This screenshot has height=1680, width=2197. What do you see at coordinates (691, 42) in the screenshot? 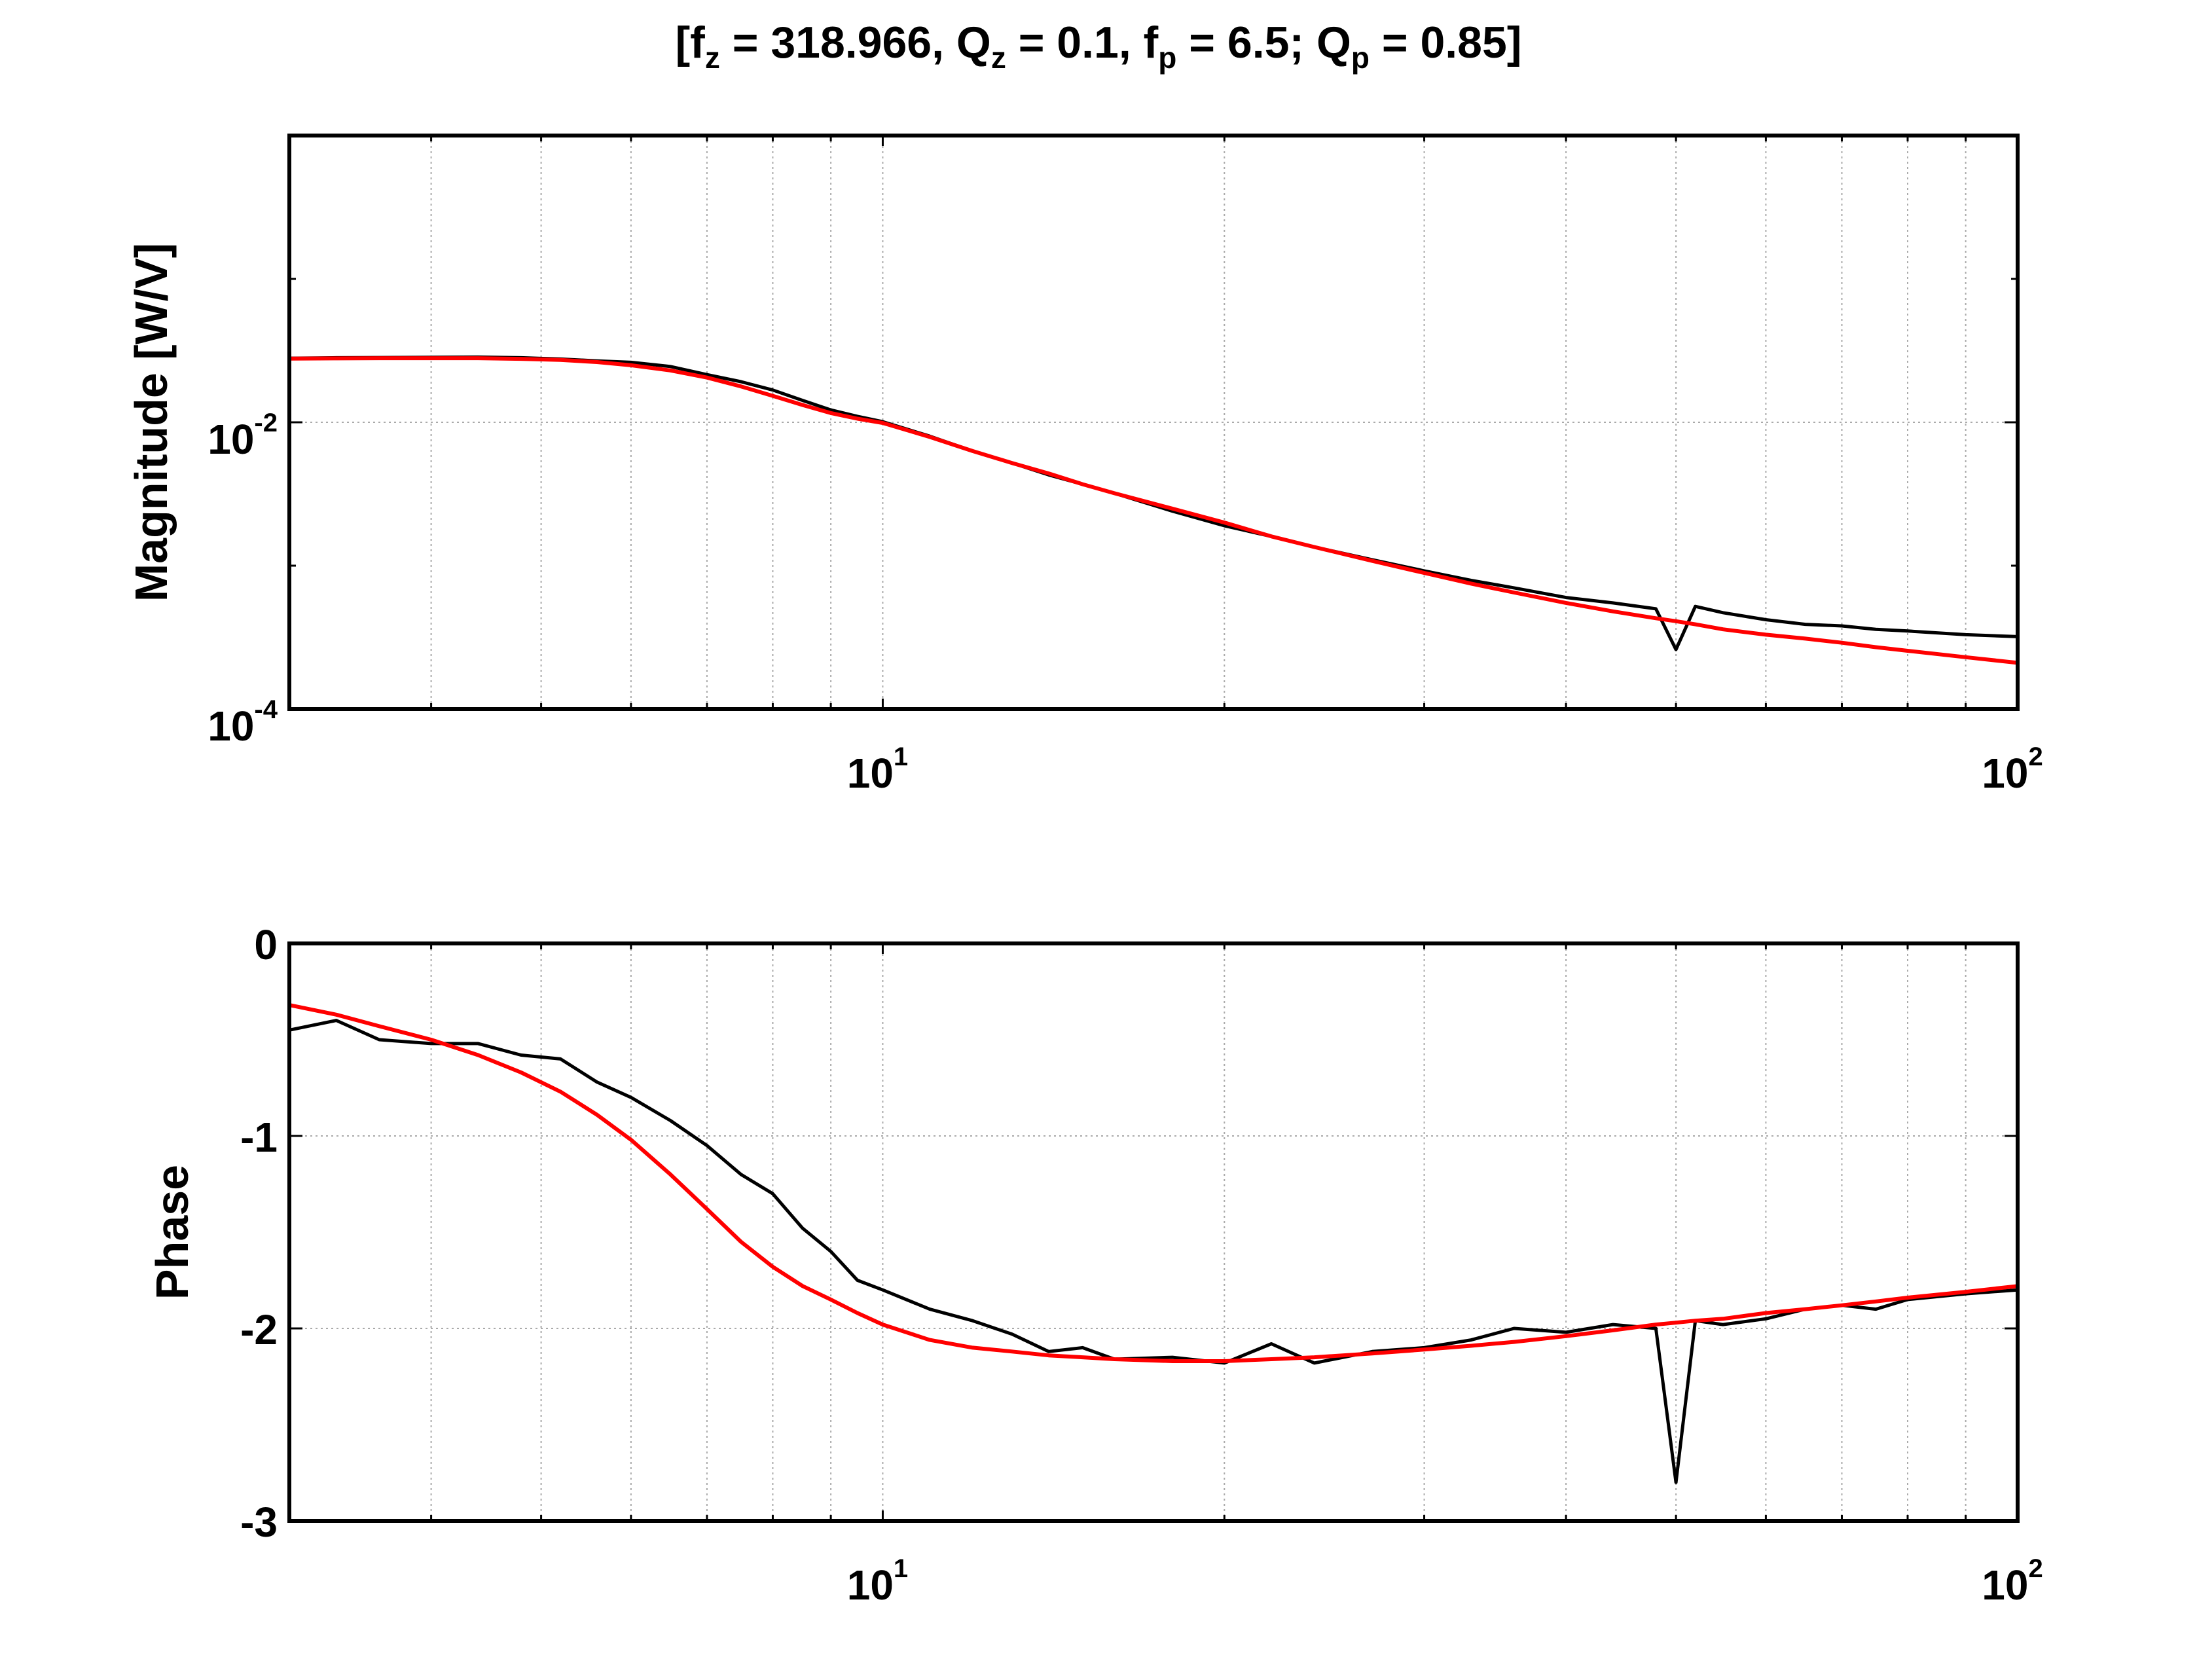
I see `title-segment: [f` at bounding box center [691, 42].